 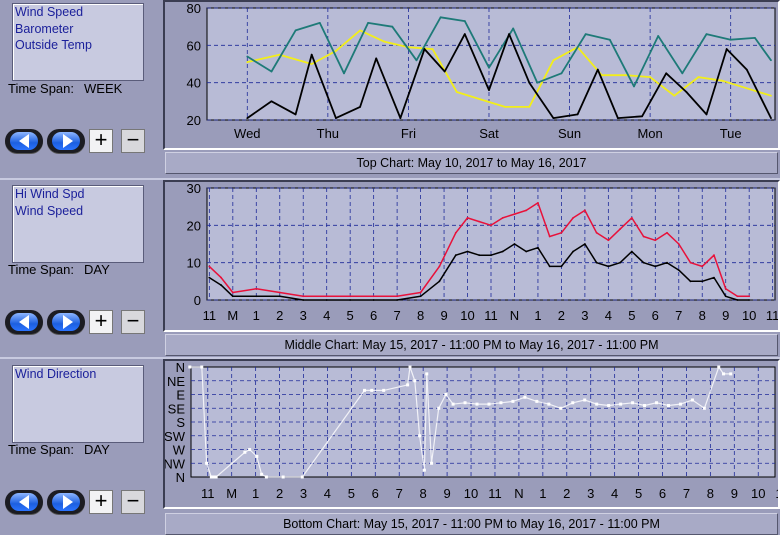 What do you see at coordinates (734, 493) in the screenshot?
I see `x-tick-label: 9` at bounding box center [734, 493].